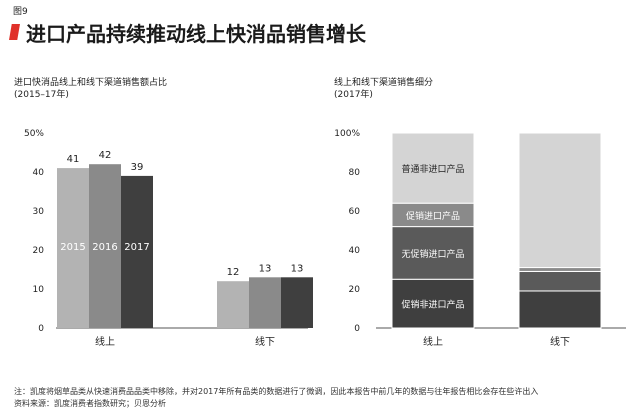  Describe the element at coordinates (265, 302) in the screenshot. I see `left-bar-2016-线下` at that location.